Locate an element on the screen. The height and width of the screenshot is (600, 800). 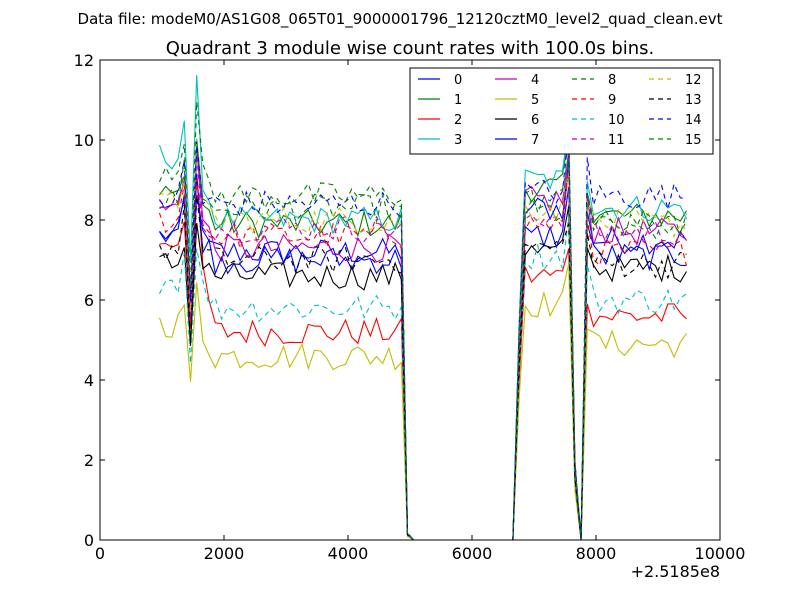
y-tick-label: 4 is located at coordinates (89, 380).